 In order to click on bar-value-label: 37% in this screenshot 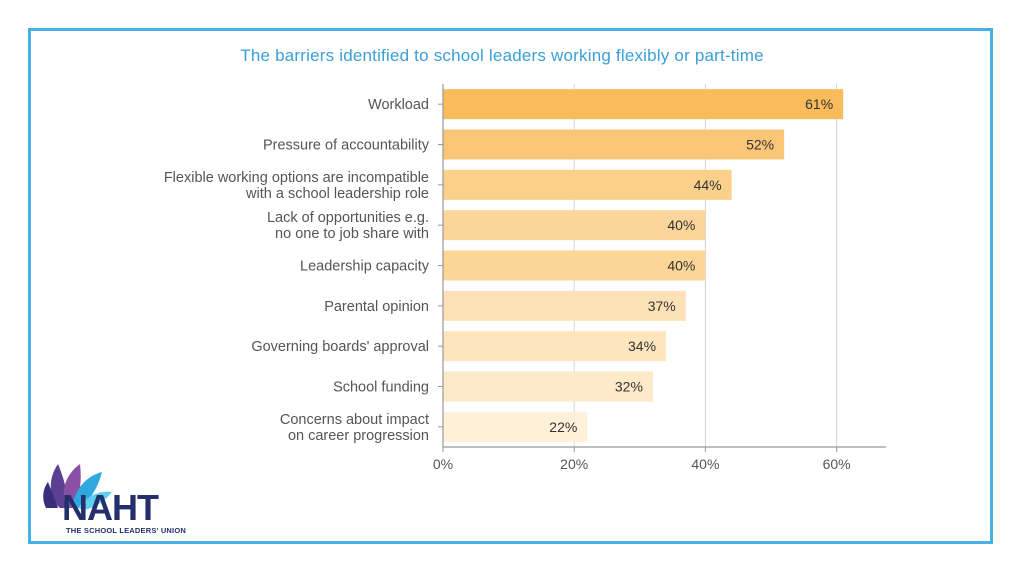, I will do `click(662, 306)`.